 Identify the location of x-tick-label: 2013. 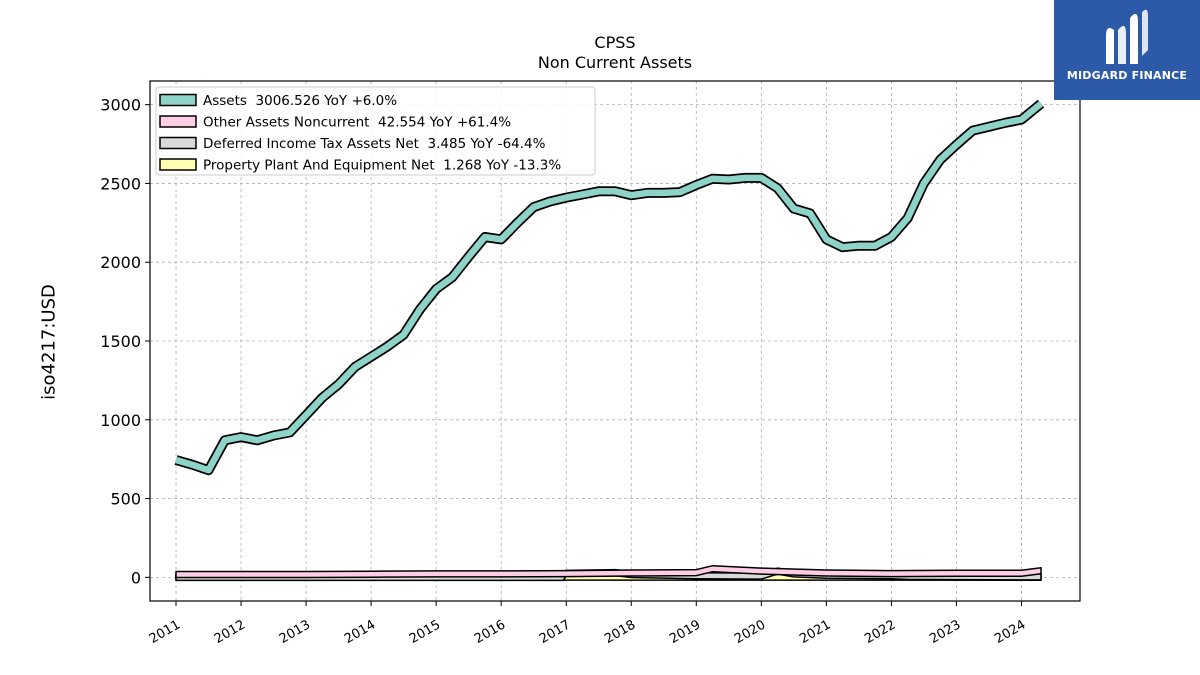
(295, 632).